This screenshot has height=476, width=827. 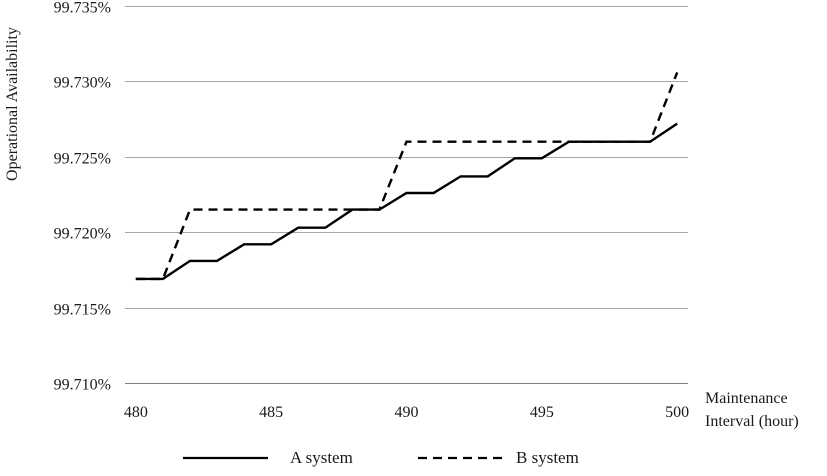 I want to click on legend-label: B system, so click(x=547, y=457).